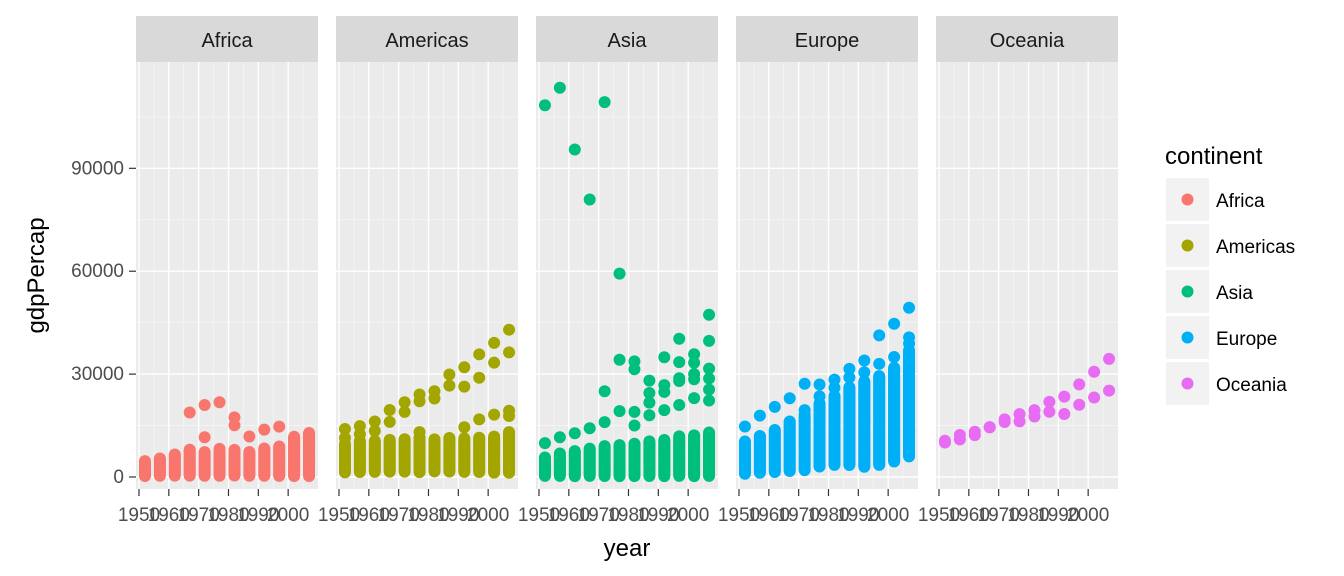 The image size is (1344, 576). I want to click on x-tick-label: 1950, so click(939, 515).